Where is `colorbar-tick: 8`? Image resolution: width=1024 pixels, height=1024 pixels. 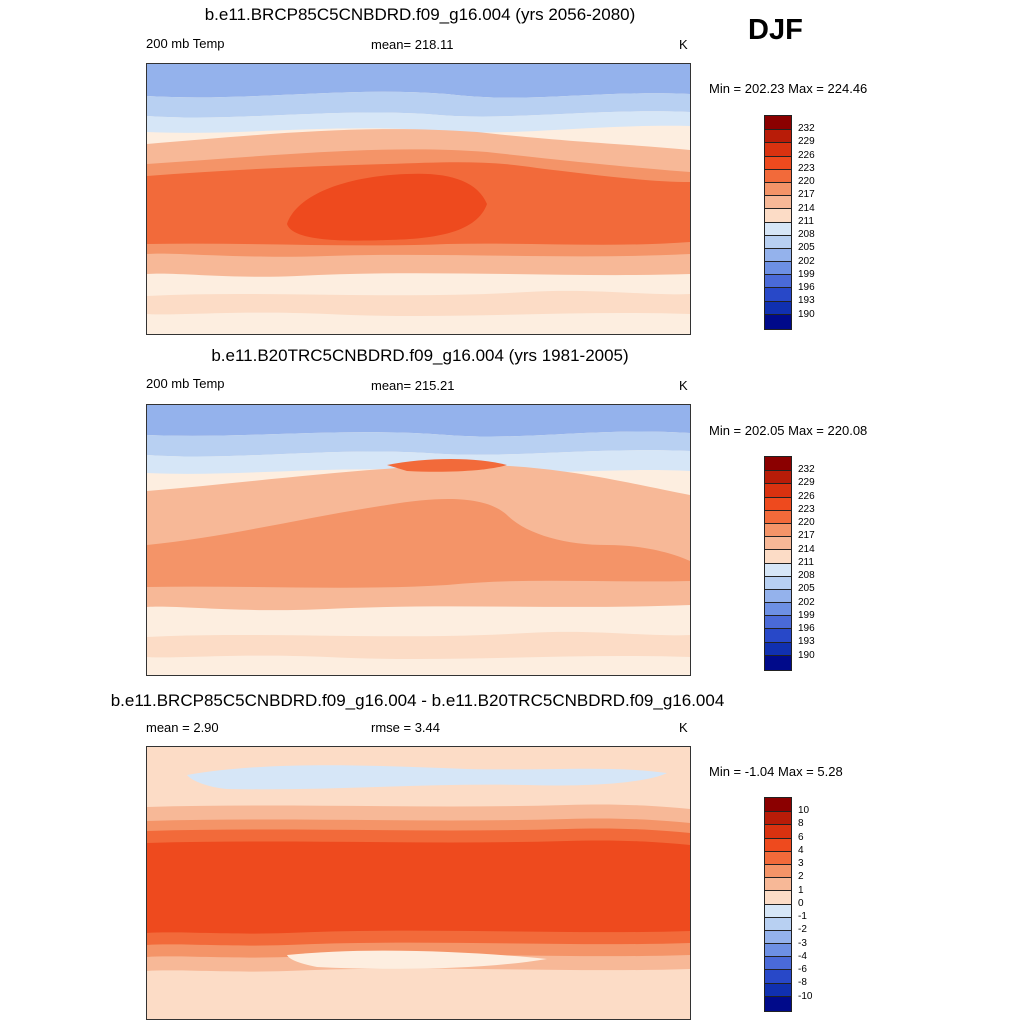
colorbar-tick: 8 is located at coordinates (801, 823).